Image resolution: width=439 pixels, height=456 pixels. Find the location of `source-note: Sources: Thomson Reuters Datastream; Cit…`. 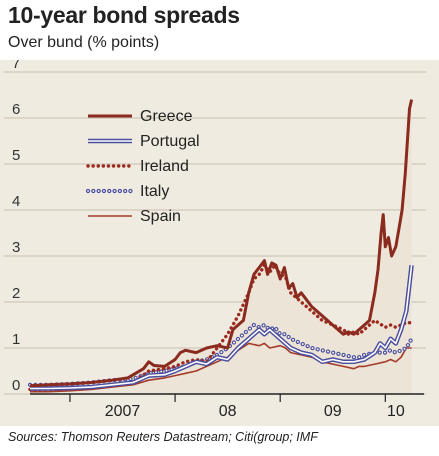

source-note: Sources: Thomson Reuters Datastream; Cit… is located at coordinates (163, 437).